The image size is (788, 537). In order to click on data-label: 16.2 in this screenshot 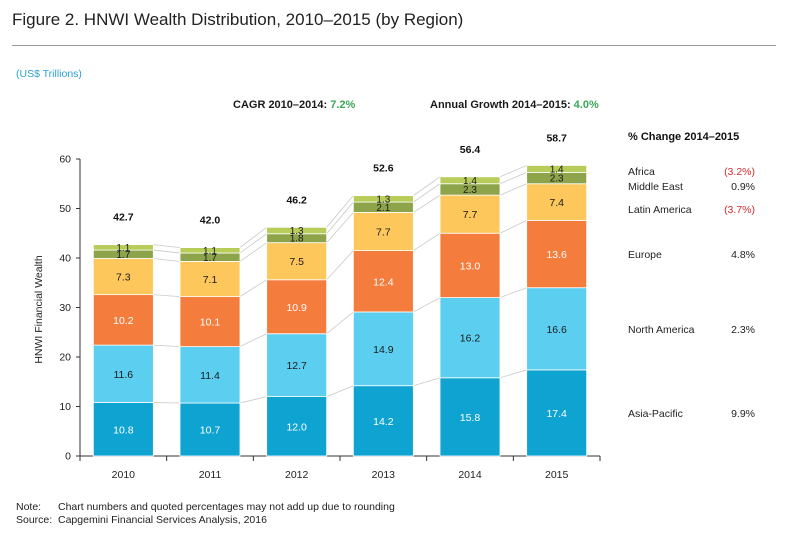, I will do `click(470, 339)`.